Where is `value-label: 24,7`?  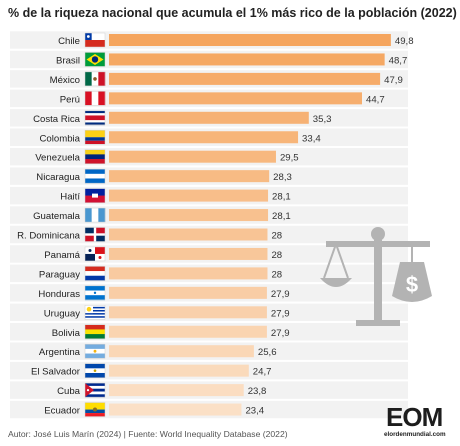 value-label: 24,7 is located at coordinates (262, 372).